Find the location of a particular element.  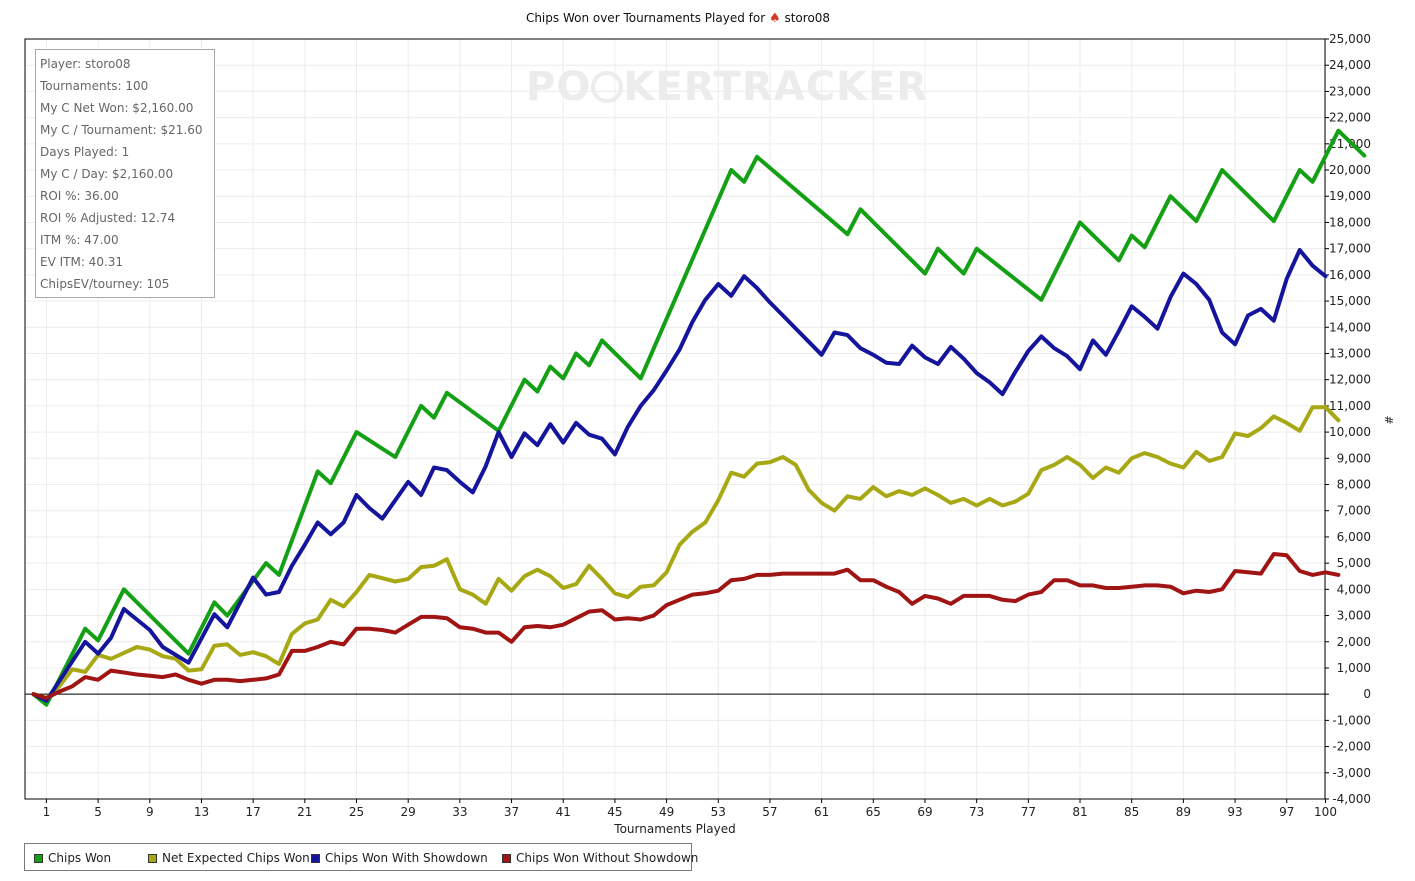

legend-label: Chips Won With Showdown is located at coordinates (406, 858).